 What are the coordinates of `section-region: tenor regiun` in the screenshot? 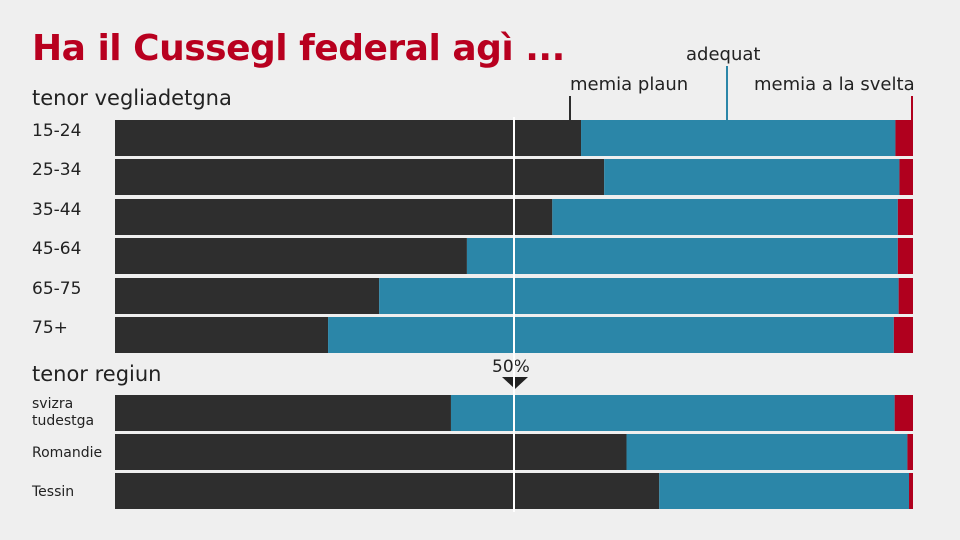 It's located at (97, 374).